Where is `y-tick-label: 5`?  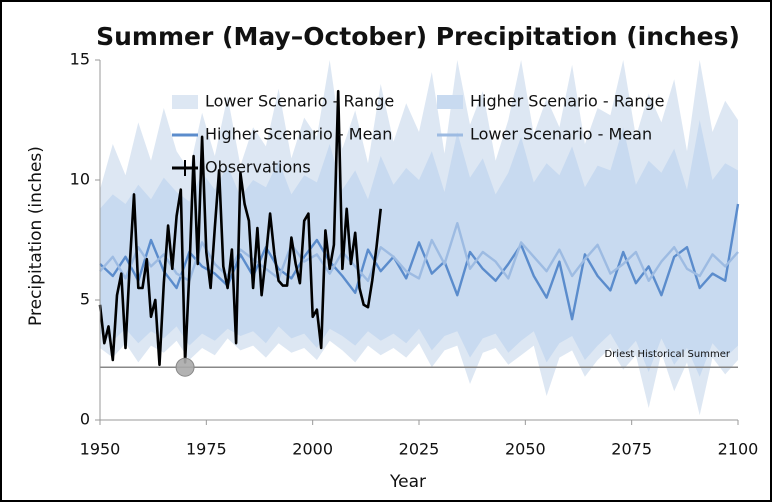 y-tick-label: 5 is located at coordinates (85, 299).